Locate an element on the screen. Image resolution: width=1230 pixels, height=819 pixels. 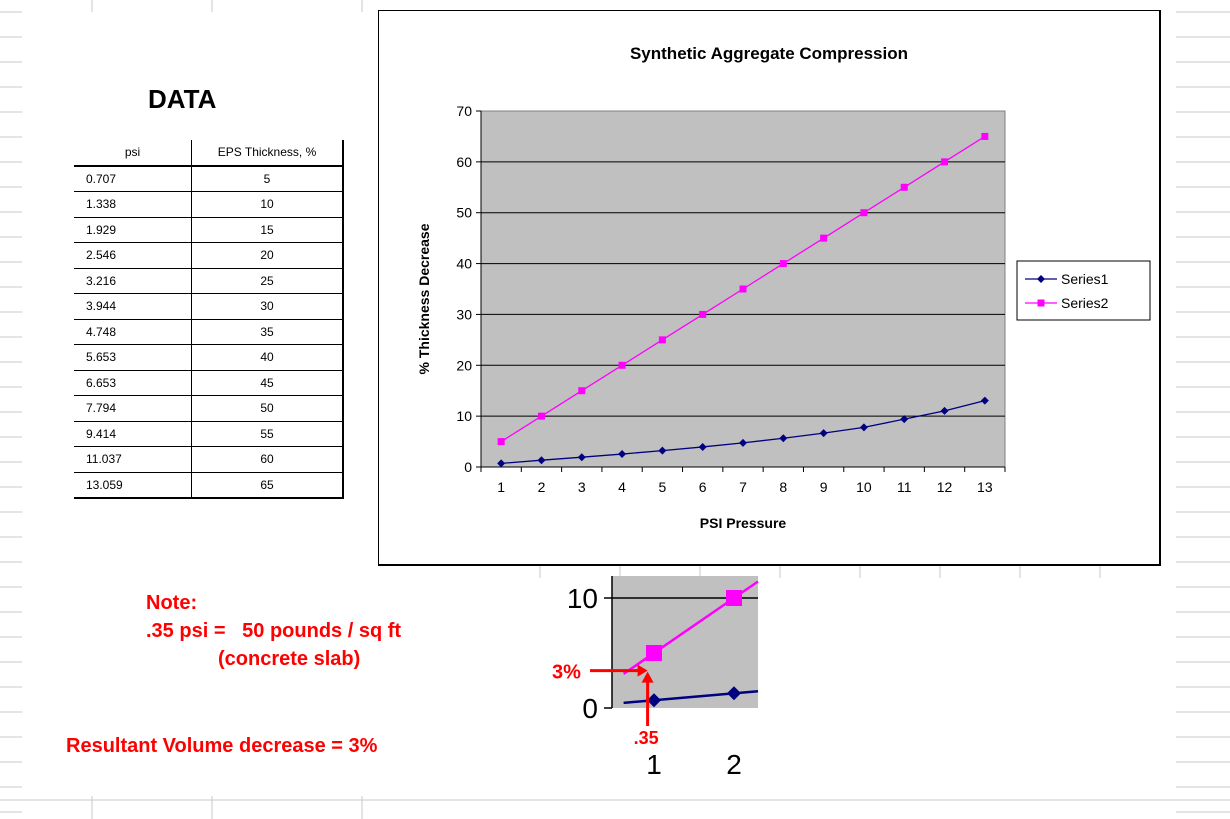
cell-thickness: 65 is located at coordinates (267, 485).